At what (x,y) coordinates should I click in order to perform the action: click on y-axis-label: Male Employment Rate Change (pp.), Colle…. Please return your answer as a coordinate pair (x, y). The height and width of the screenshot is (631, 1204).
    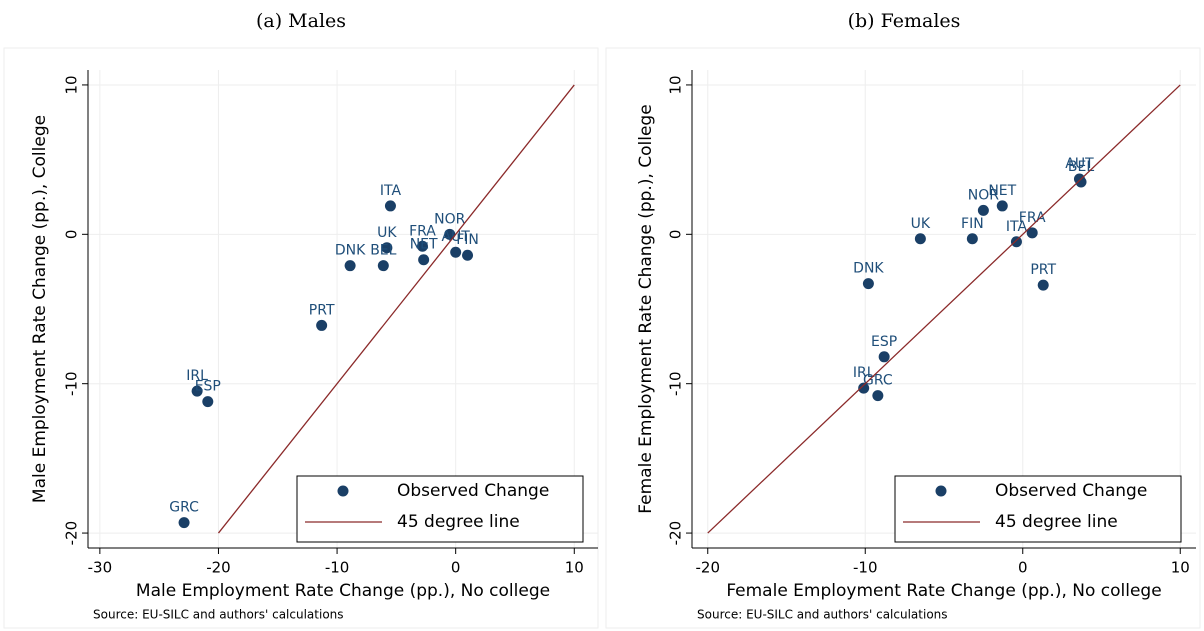
    Looking at the image, I should click on (40, 309).